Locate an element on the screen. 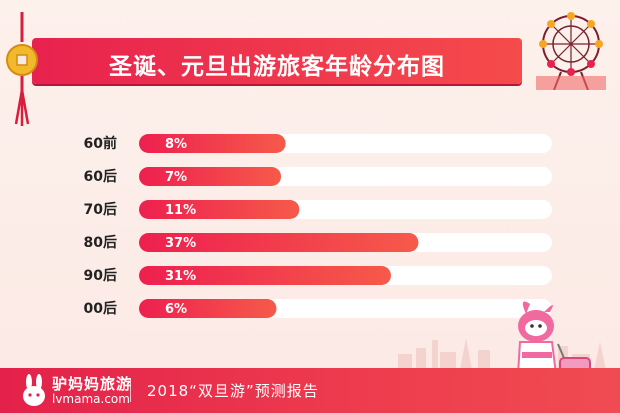 Image resolution: width=620 pixels, height=413 pixels. title-banner: 圣诞、元旦出游旅客年龄分布图 is located at coordinates (277, 61).